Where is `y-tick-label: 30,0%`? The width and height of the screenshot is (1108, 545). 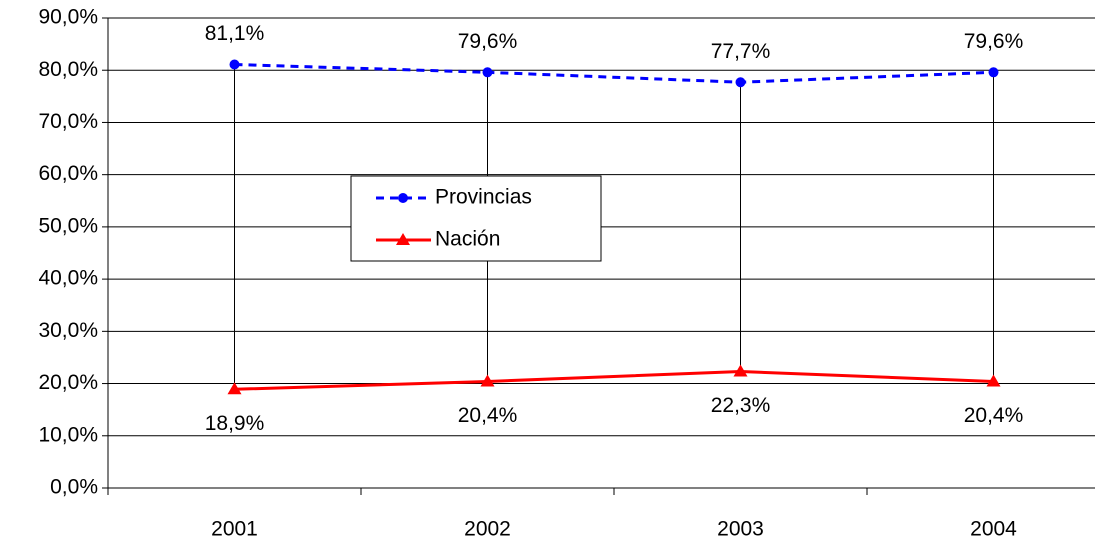
y-tick-label: 30,0% is located at coordinates (68, 330).